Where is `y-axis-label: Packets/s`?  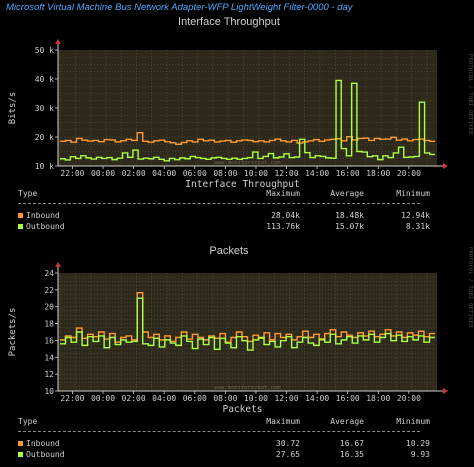 y-axis-label: Packets/s is located at coordinates (13, 332).